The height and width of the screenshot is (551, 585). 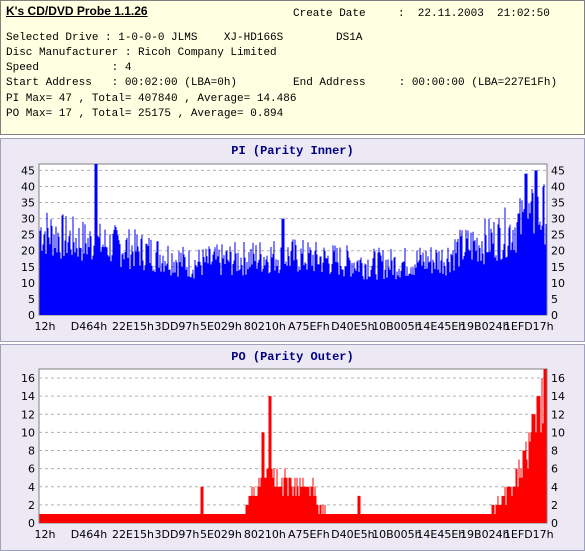 What do you see at coordinates (485, 534) in the screenshot?
I see `po-x-tick: 19B024h` at bounding box center [485, 534].